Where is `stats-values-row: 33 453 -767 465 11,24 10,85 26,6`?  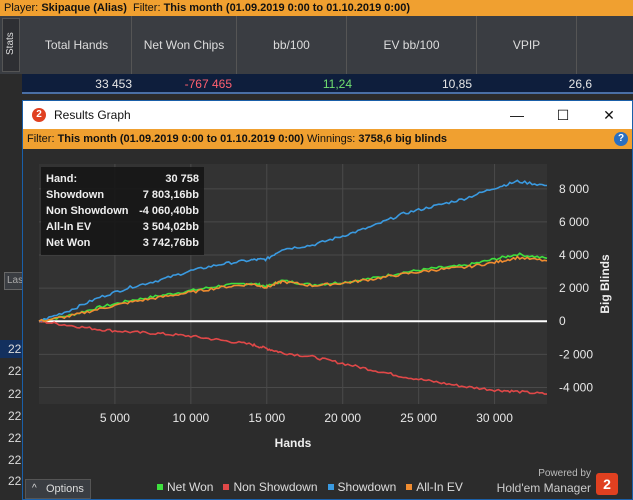 stats-values-row: 33 453 -767 465 11,24 10,85 26,6 is located at coordinates (327, 84).